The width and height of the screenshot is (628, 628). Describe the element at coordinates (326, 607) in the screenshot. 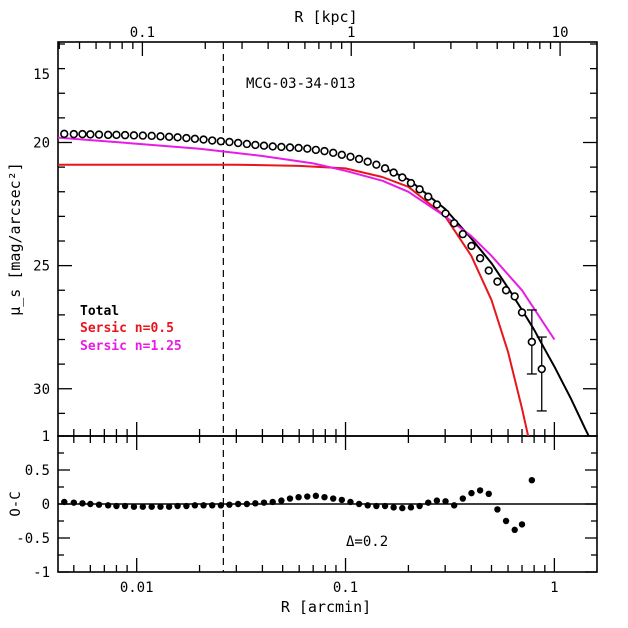

I see `x-axis-label: R [arcmin]` at that location.